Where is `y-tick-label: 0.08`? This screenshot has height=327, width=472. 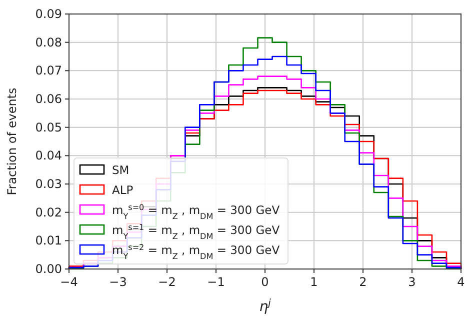 y-tick-label: 0.08 is located at coordinates (48, 42).